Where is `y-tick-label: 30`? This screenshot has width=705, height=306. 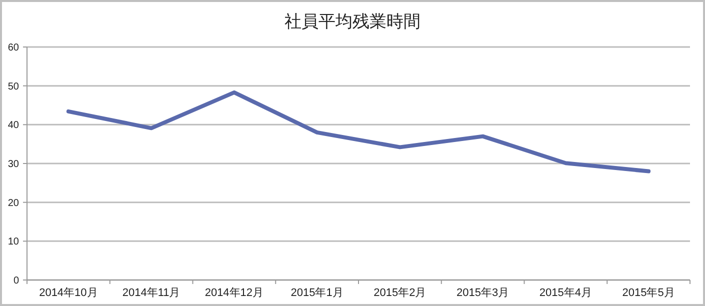 y-tick-label: 30 is located at coordinates (14, 164).